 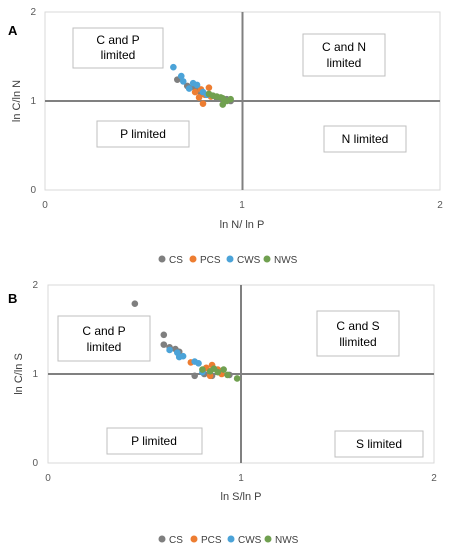 I want to click on quadrant-label-a-br-1: N limited, so click(x=365, y=139).